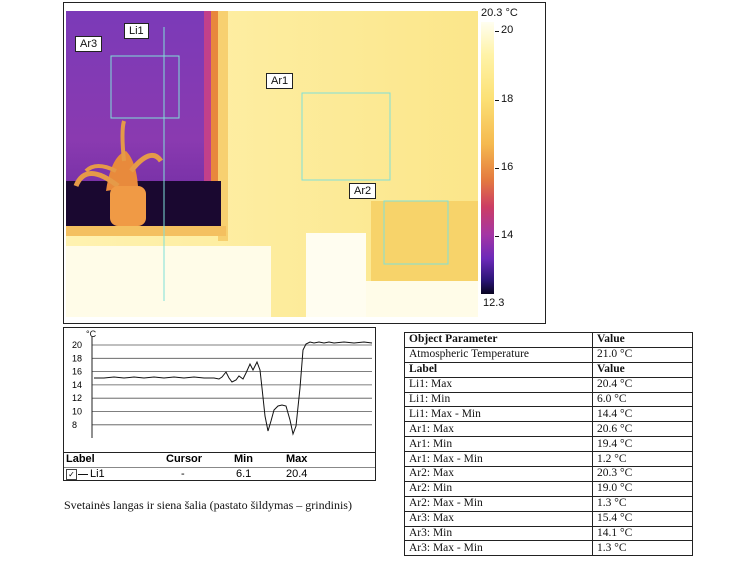 The width and height of the screenshot is (741, 567). Describe the element at coordinates (498, 459) in the screenshot. I see `table-cell-label: Ar1: Max - Min` at that location.